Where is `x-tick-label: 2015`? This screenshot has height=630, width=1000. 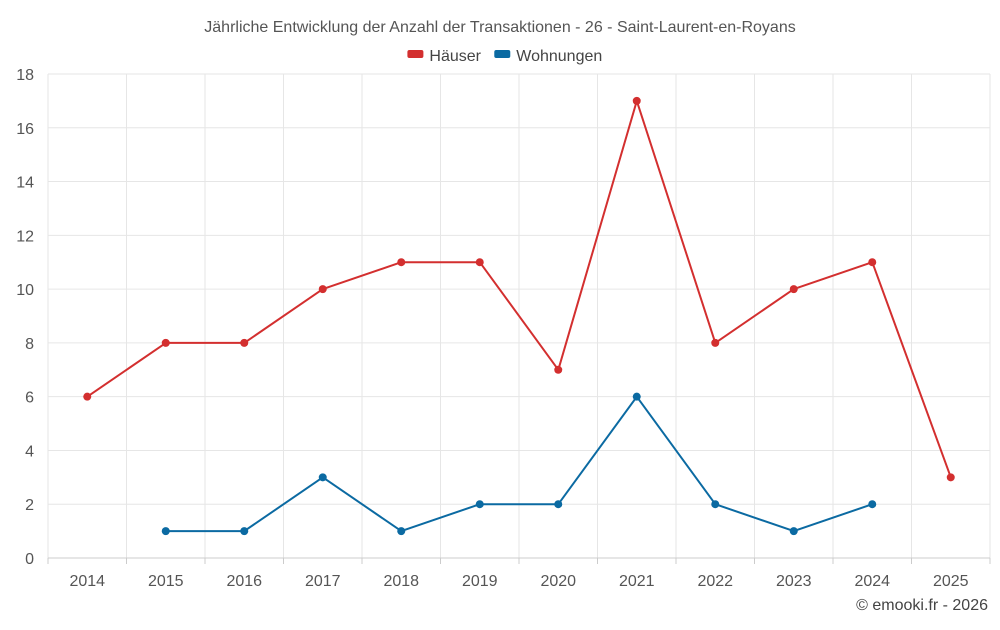 x-tick-label: 2015 is located at coordinates (166, 581).